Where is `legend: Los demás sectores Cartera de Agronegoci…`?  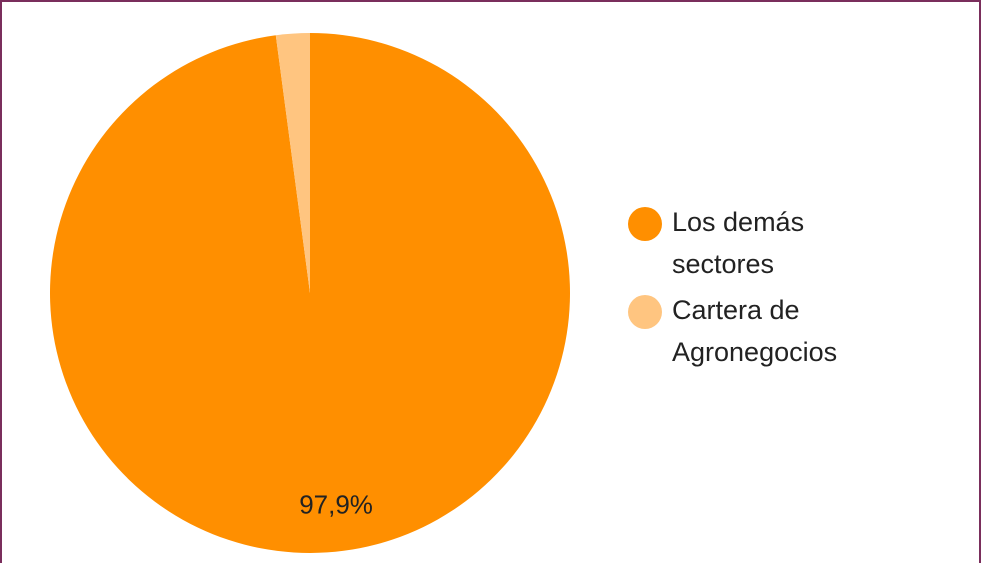
legend: Los demás sectores Cartera de Agronegoci… is located at coordinates (778, 293).